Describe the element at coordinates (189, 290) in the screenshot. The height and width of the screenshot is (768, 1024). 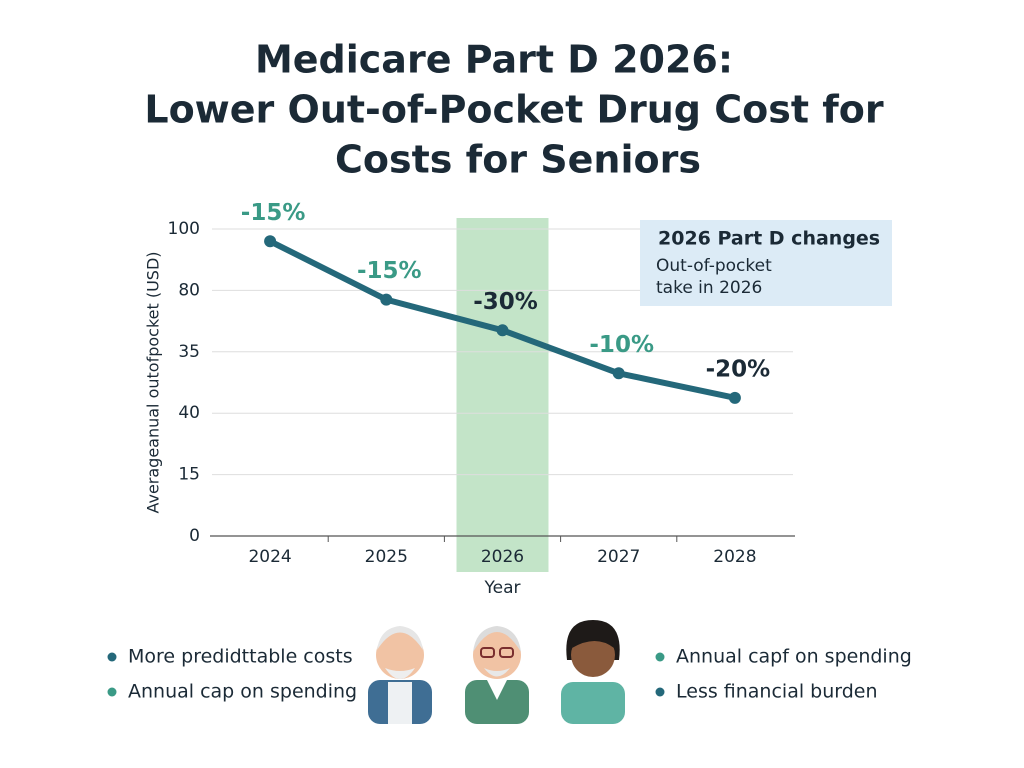
I see `y-tick-label: 80` at that location.